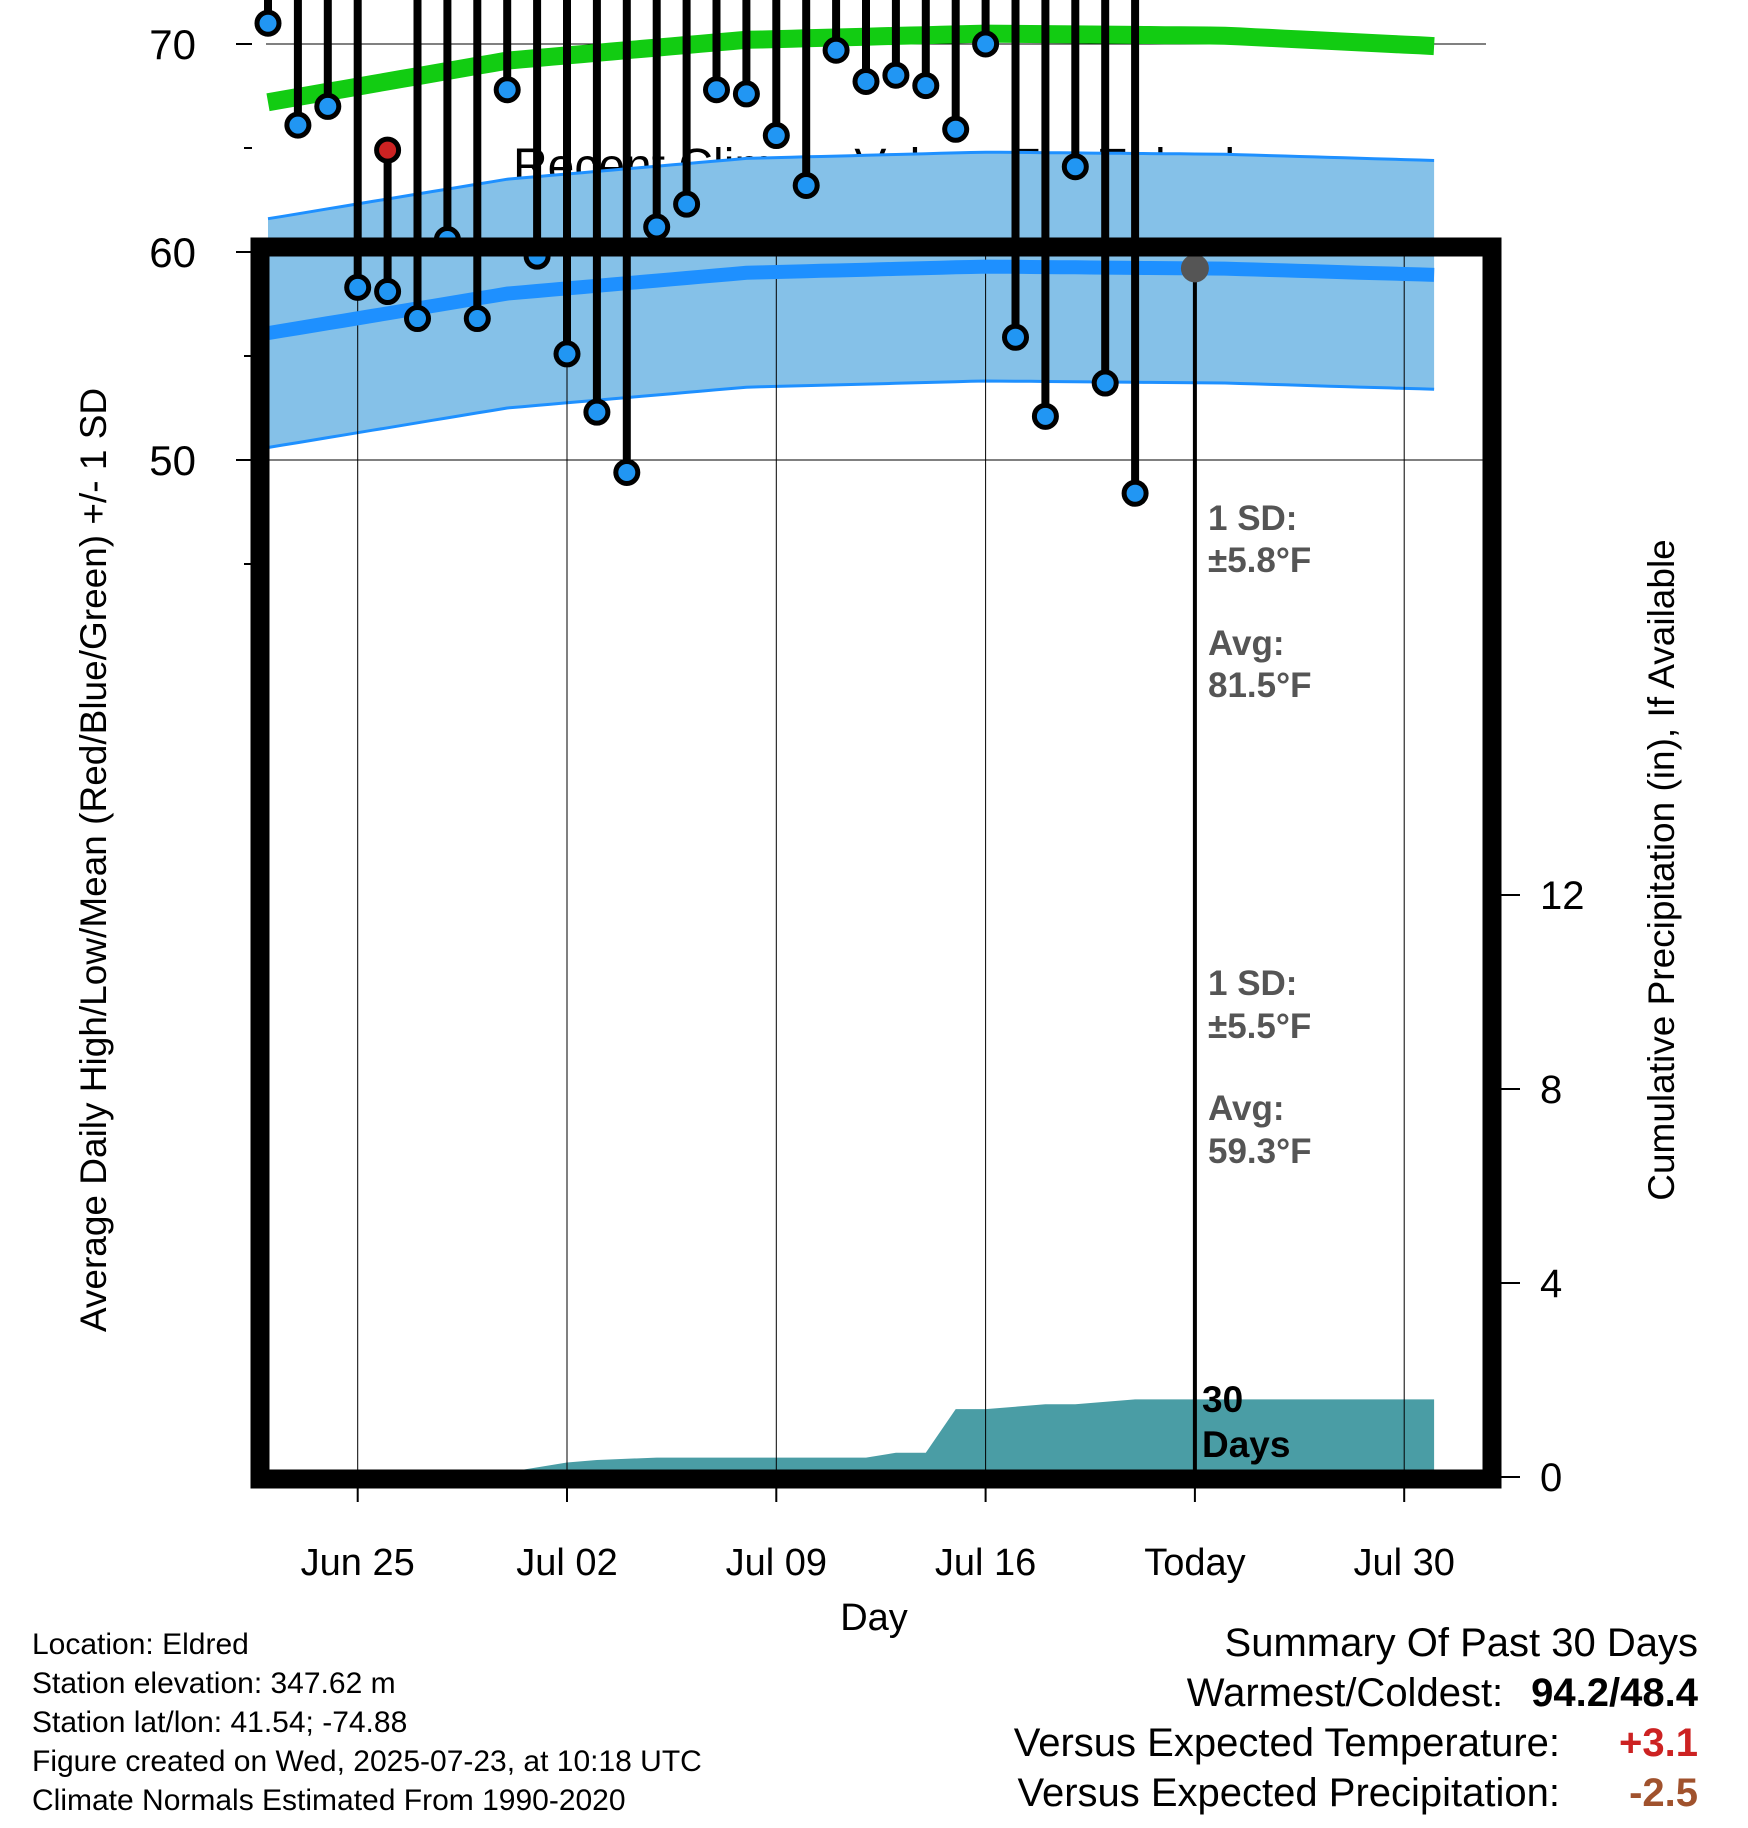 The width and height of the screenshot is (1748, 1828). What do you see at coordinates (1551, 1478) in the screenshot?
I see `y2-tick-label: 0` at bounding box center [1551, 1478].